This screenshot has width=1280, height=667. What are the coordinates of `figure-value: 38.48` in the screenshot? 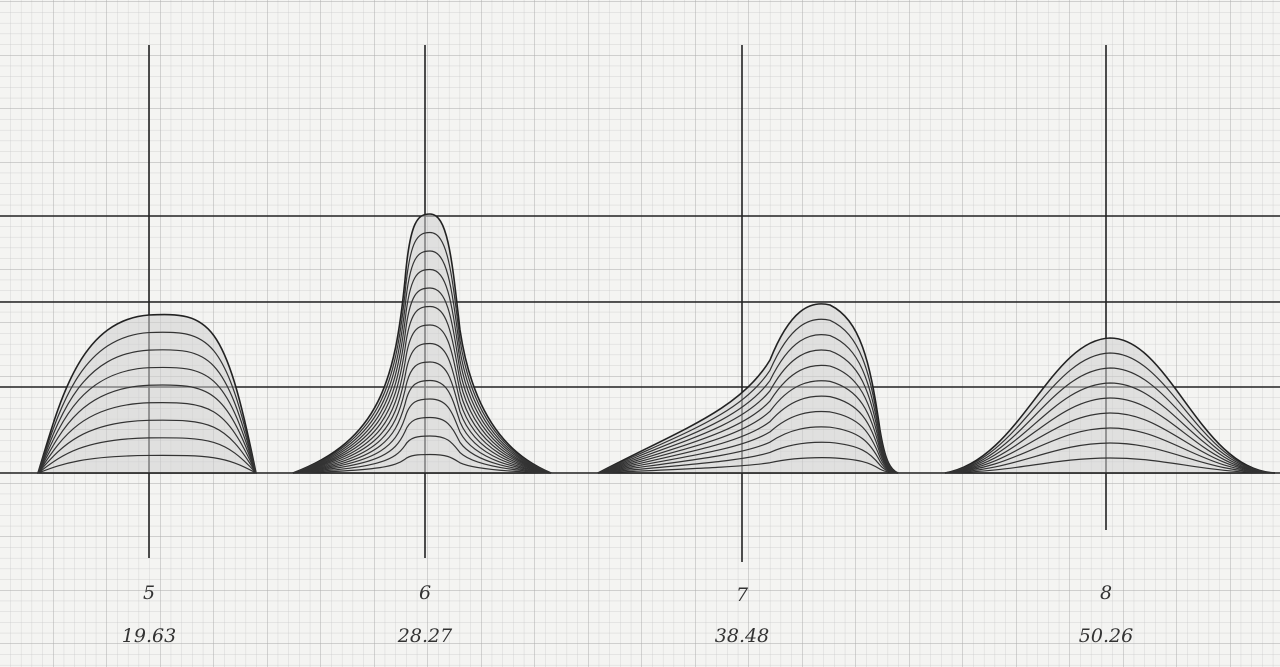 It's located at (742, 636).